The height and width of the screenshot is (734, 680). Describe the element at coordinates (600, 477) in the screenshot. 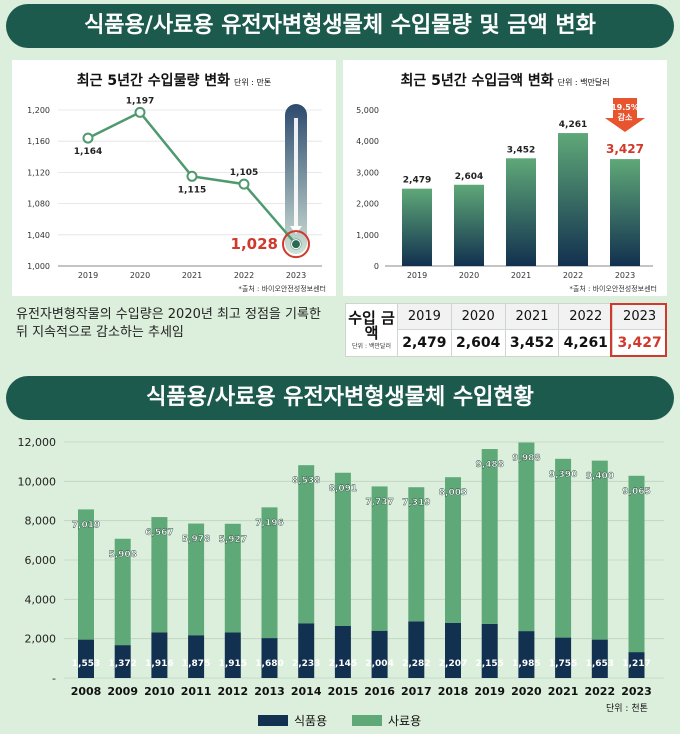

I see `data-label-feed: 9,400` at that location.